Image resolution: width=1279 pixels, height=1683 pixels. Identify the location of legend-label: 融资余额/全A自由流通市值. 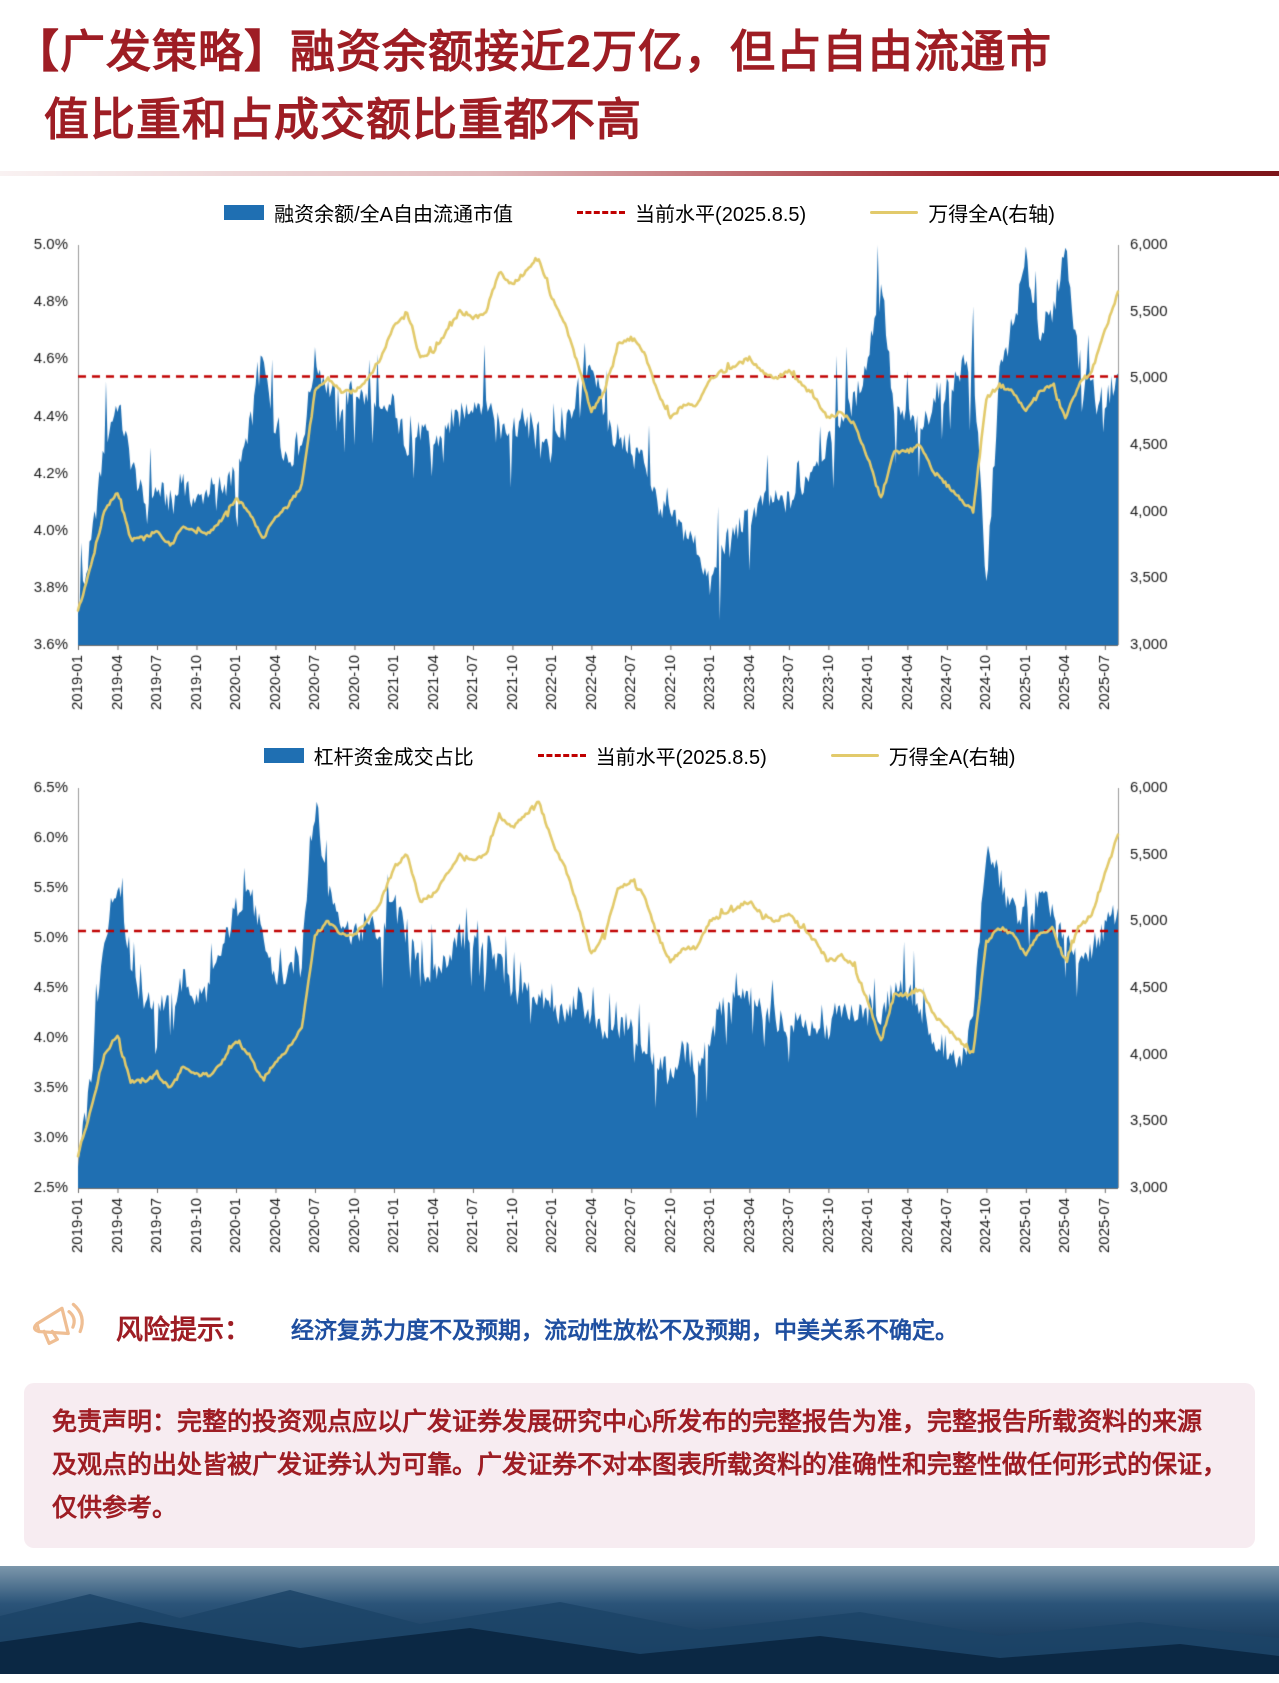
(394, 215).